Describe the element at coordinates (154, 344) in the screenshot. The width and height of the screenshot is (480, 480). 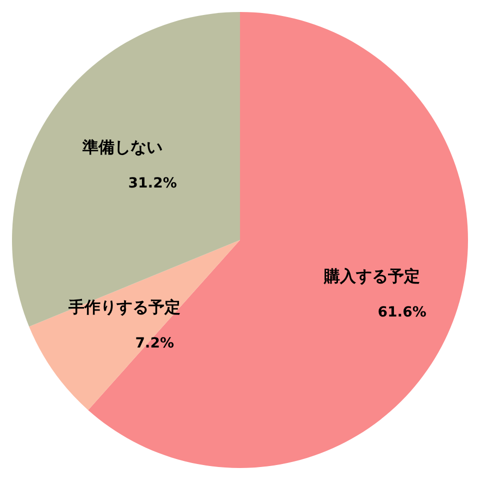
I see `data-label: 7.2%` at that location.